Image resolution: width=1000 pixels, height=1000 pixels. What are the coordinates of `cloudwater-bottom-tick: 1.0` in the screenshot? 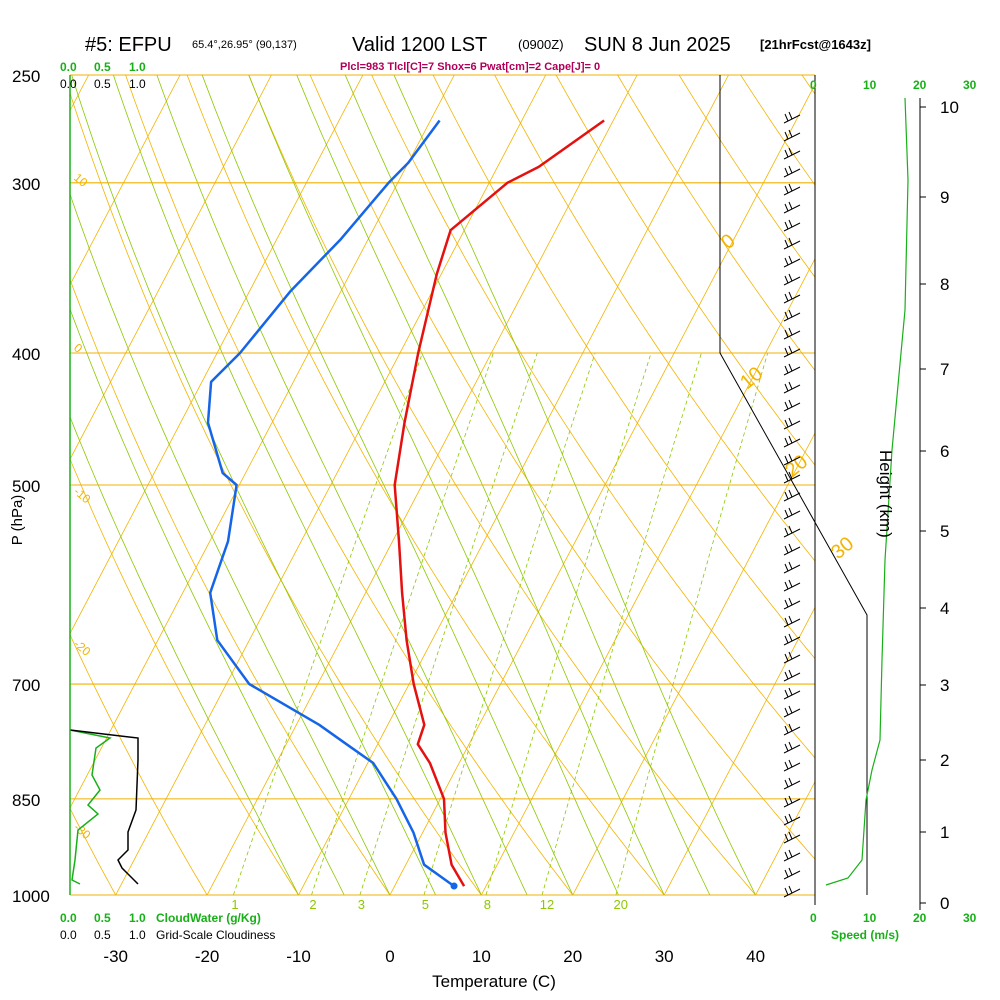 It's located at (137, 918).